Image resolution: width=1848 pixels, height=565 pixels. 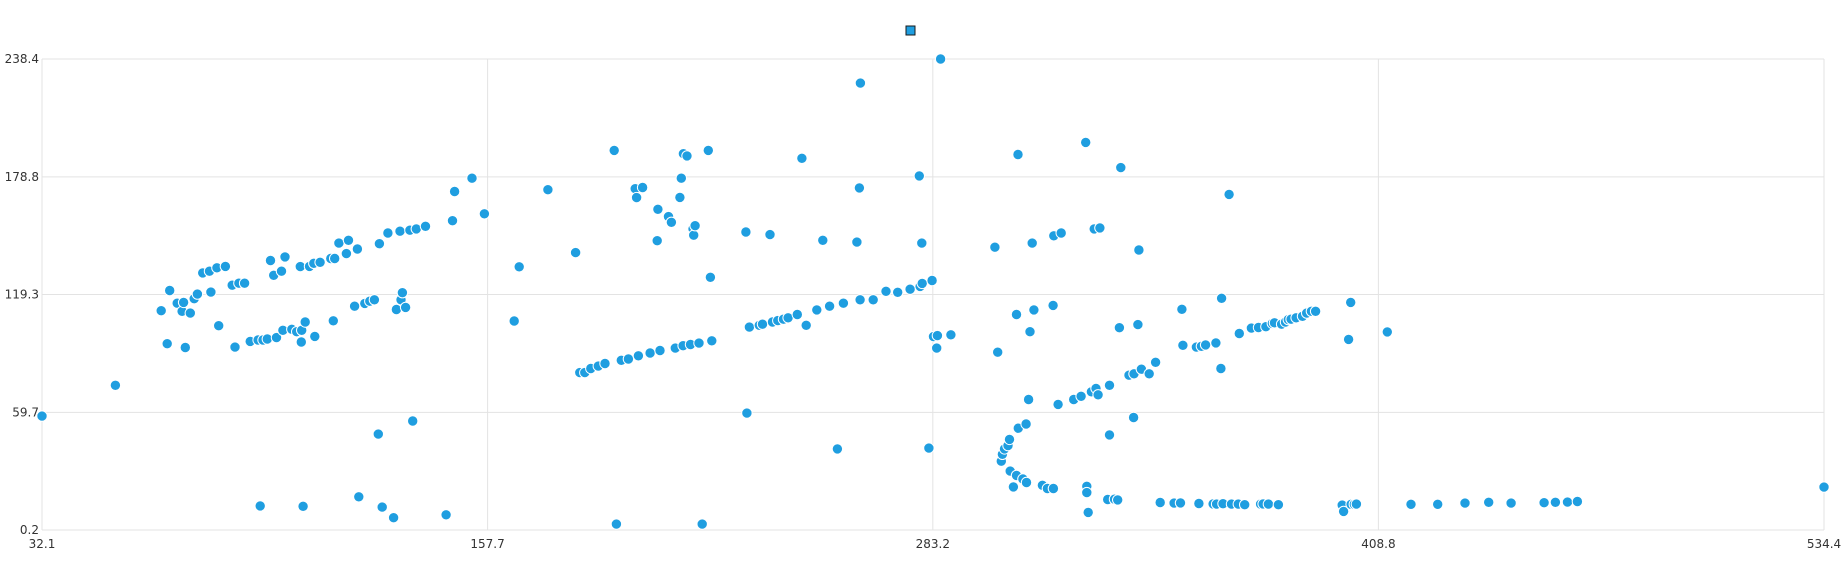 I want to click on y-tick-label: 59.7, so click(x=25, y=412).